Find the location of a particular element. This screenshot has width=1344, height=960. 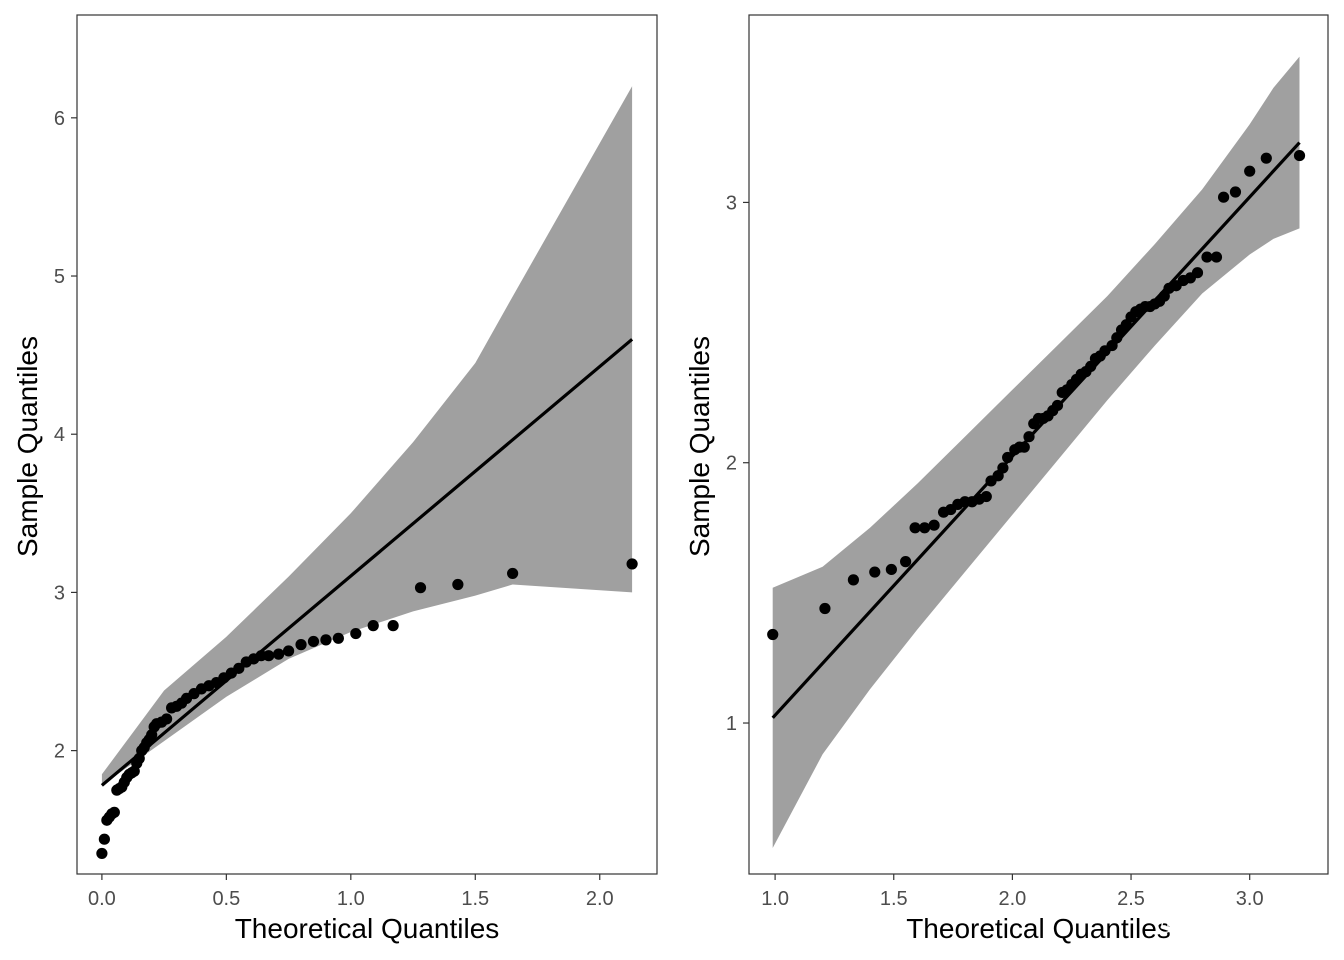

x-tick-label: 0.0 is located at coordinates (102, 899).